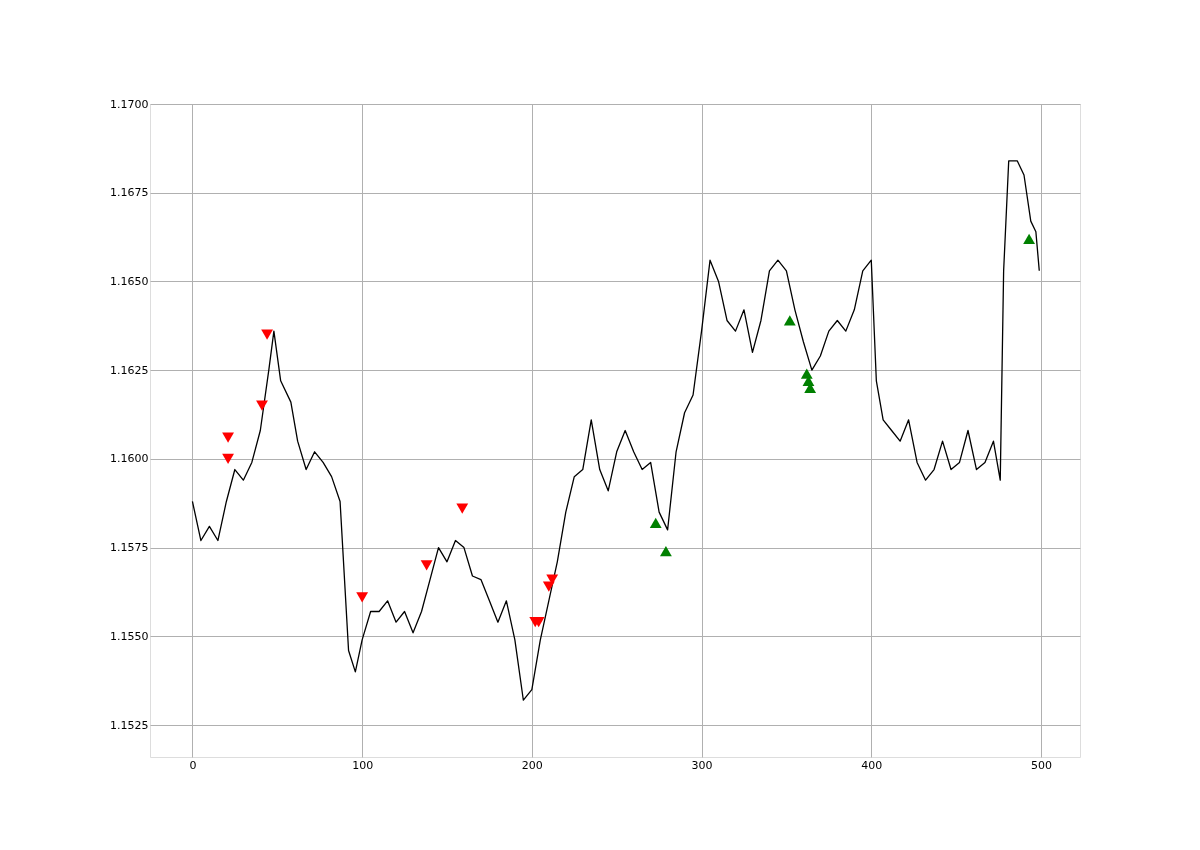 Image resolution: width=1200 pixels, height=850 pixels. I want to click on y-tick-label: 1.1650, so click(129, 281).